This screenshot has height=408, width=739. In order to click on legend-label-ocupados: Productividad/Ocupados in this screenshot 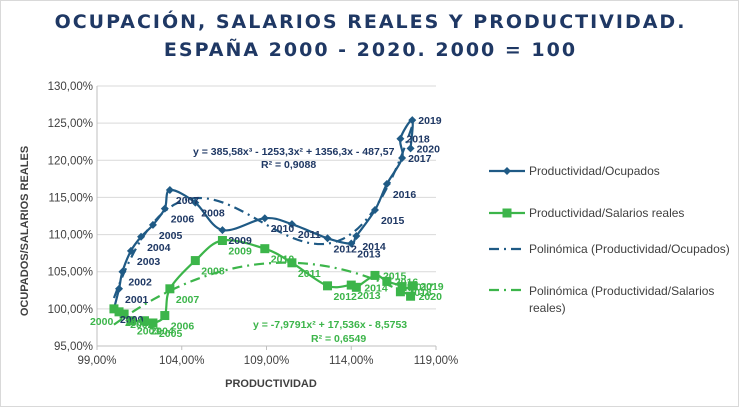, I will do `click(594, 171)`.